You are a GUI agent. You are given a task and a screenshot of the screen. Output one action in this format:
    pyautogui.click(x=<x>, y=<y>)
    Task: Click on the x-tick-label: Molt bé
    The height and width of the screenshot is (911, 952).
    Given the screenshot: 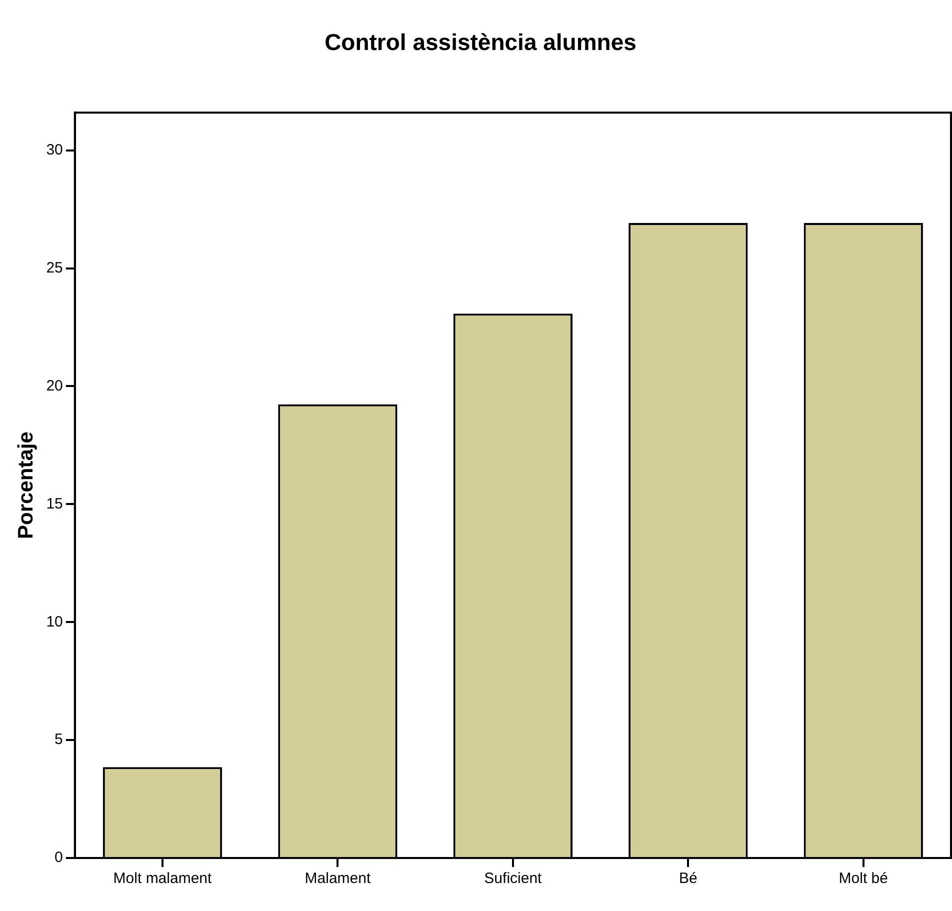 What is the action you would take?
    pyautogui.click(x=863, y=879)
    